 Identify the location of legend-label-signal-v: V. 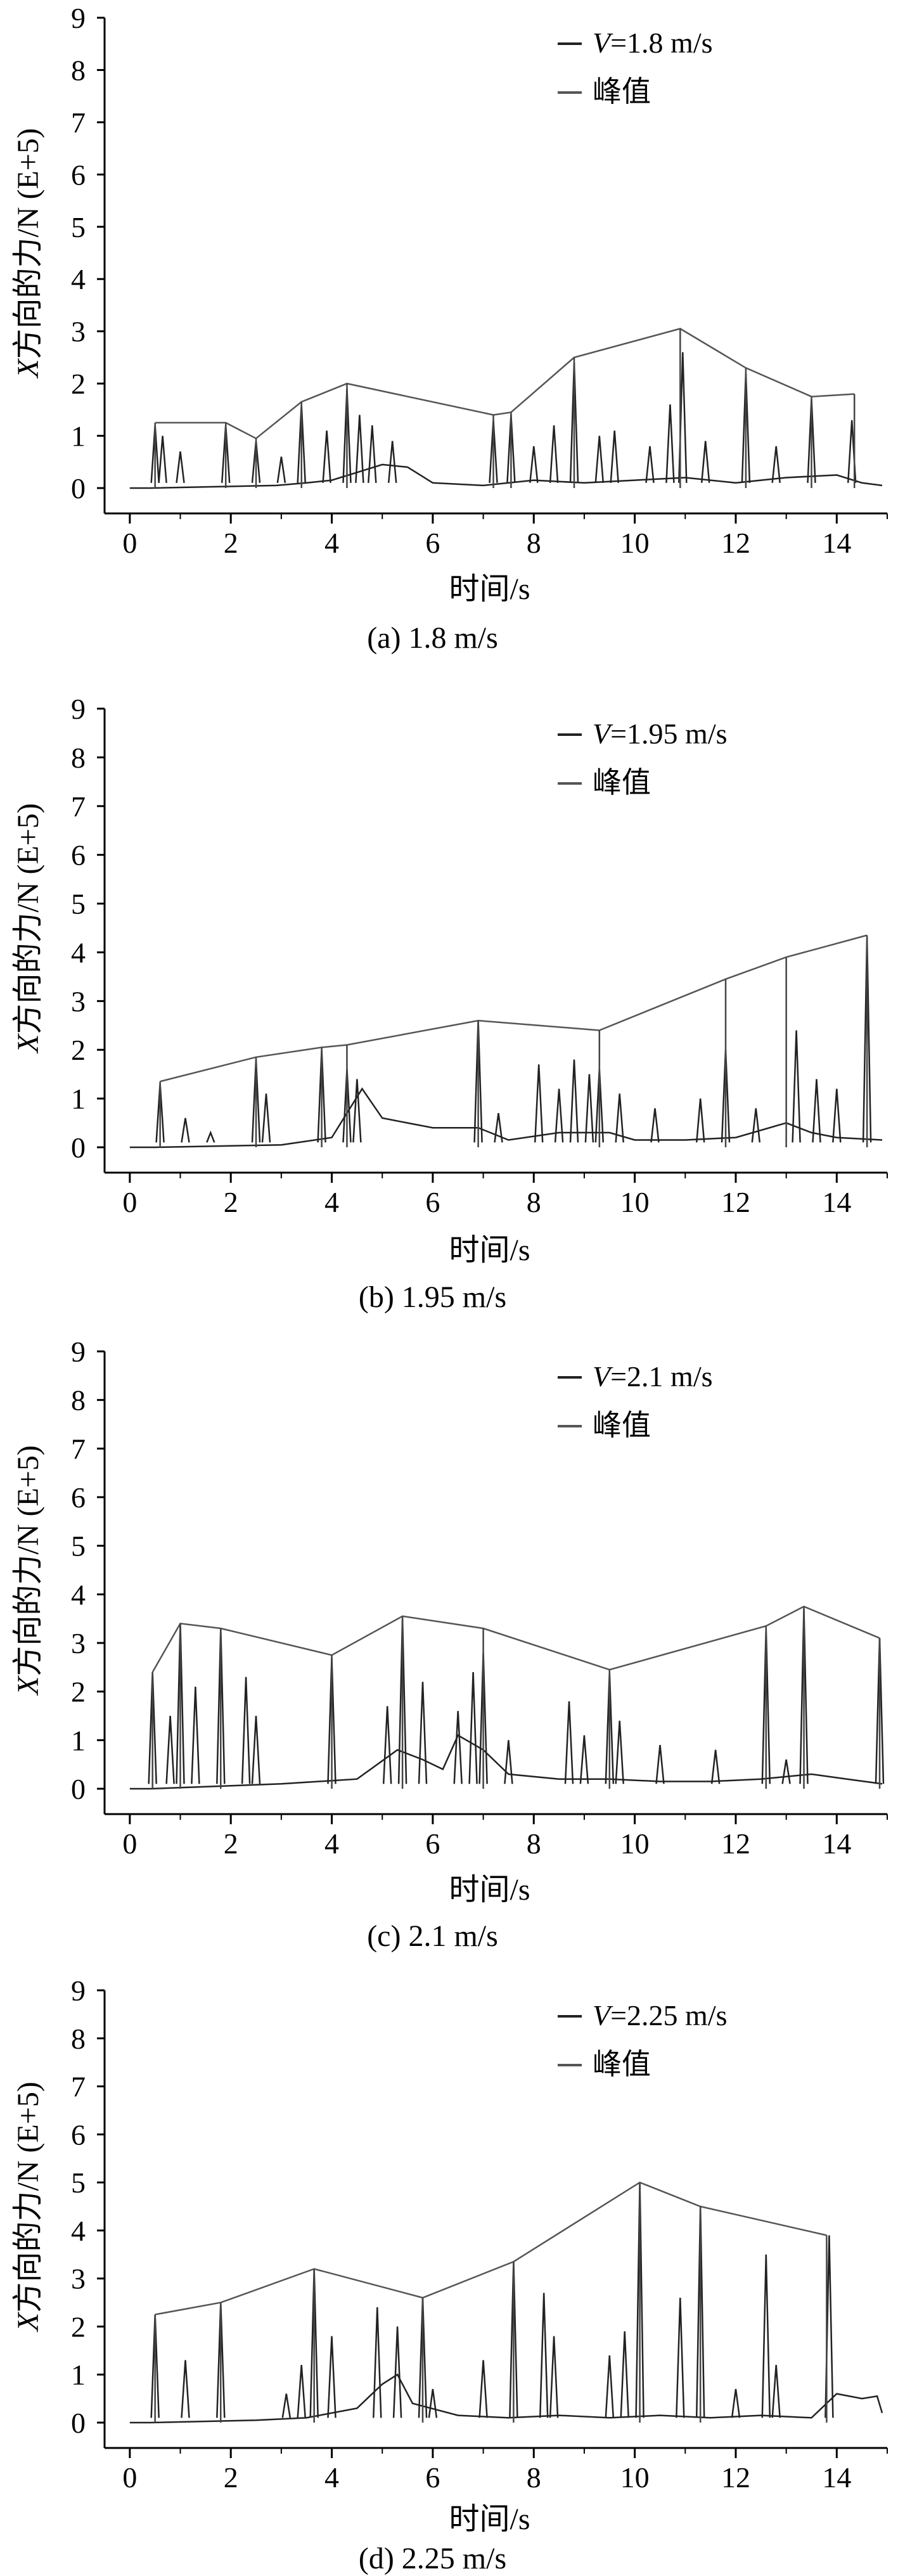
(603, 1376).